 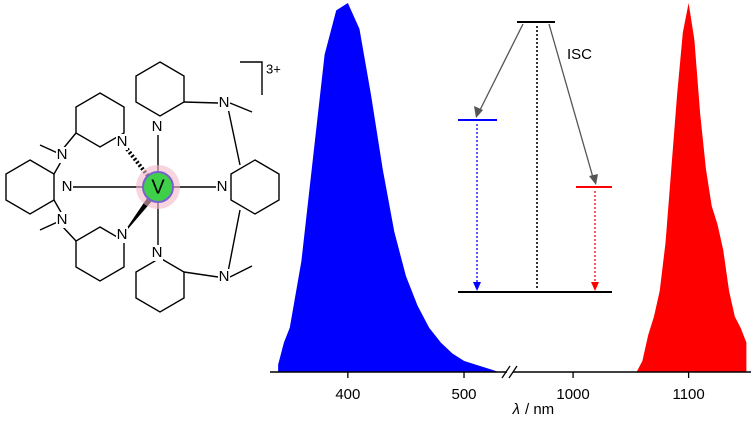 What do you see at coordinates (691, 187) in the screenshot?
I see `spectrum-area` at bounding box center [691, 187].